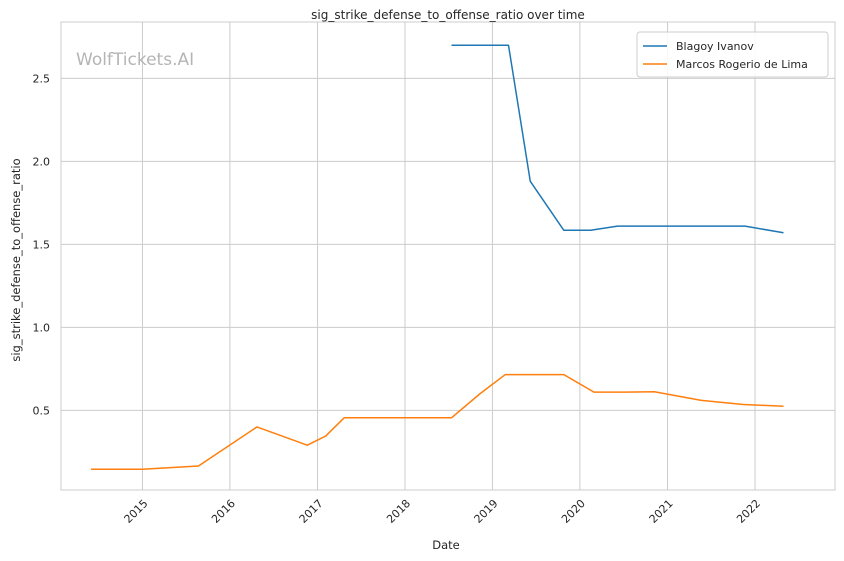 This screenshot has width=844, height=561. What do you see at coordinates (742, 64) in the screenshot?
I see `legend-label-marcos-rogerio-de-lima: Marcos Rogerio de Lima` at bounding box center [742, 64].